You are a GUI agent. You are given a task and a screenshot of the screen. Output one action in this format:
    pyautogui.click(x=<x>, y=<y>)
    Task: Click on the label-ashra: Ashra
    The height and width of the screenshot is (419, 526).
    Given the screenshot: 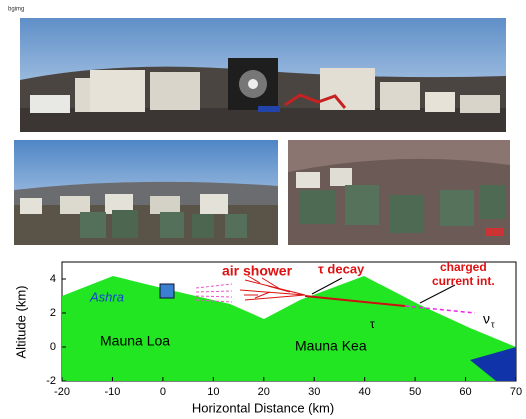 What is the action you would take?
    pyautogui.click(x=106, y=296)
    